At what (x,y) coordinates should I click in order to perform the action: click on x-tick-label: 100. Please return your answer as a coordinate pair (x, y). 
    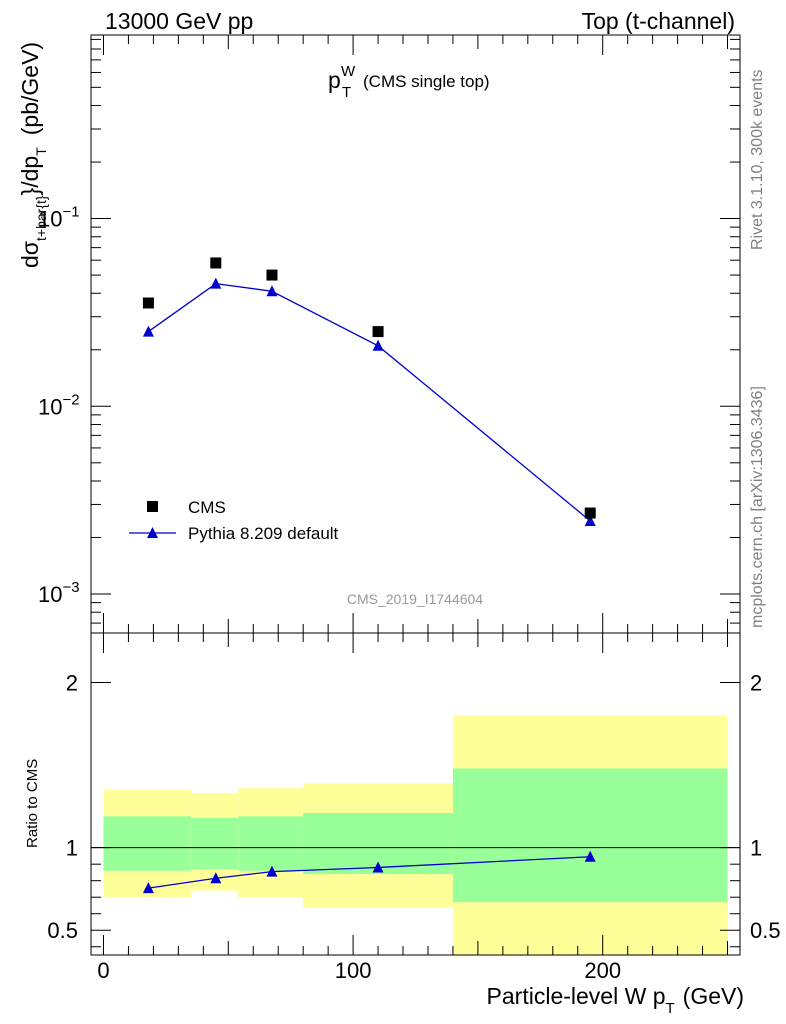
    Looking at the image, I should click on (353, 970).